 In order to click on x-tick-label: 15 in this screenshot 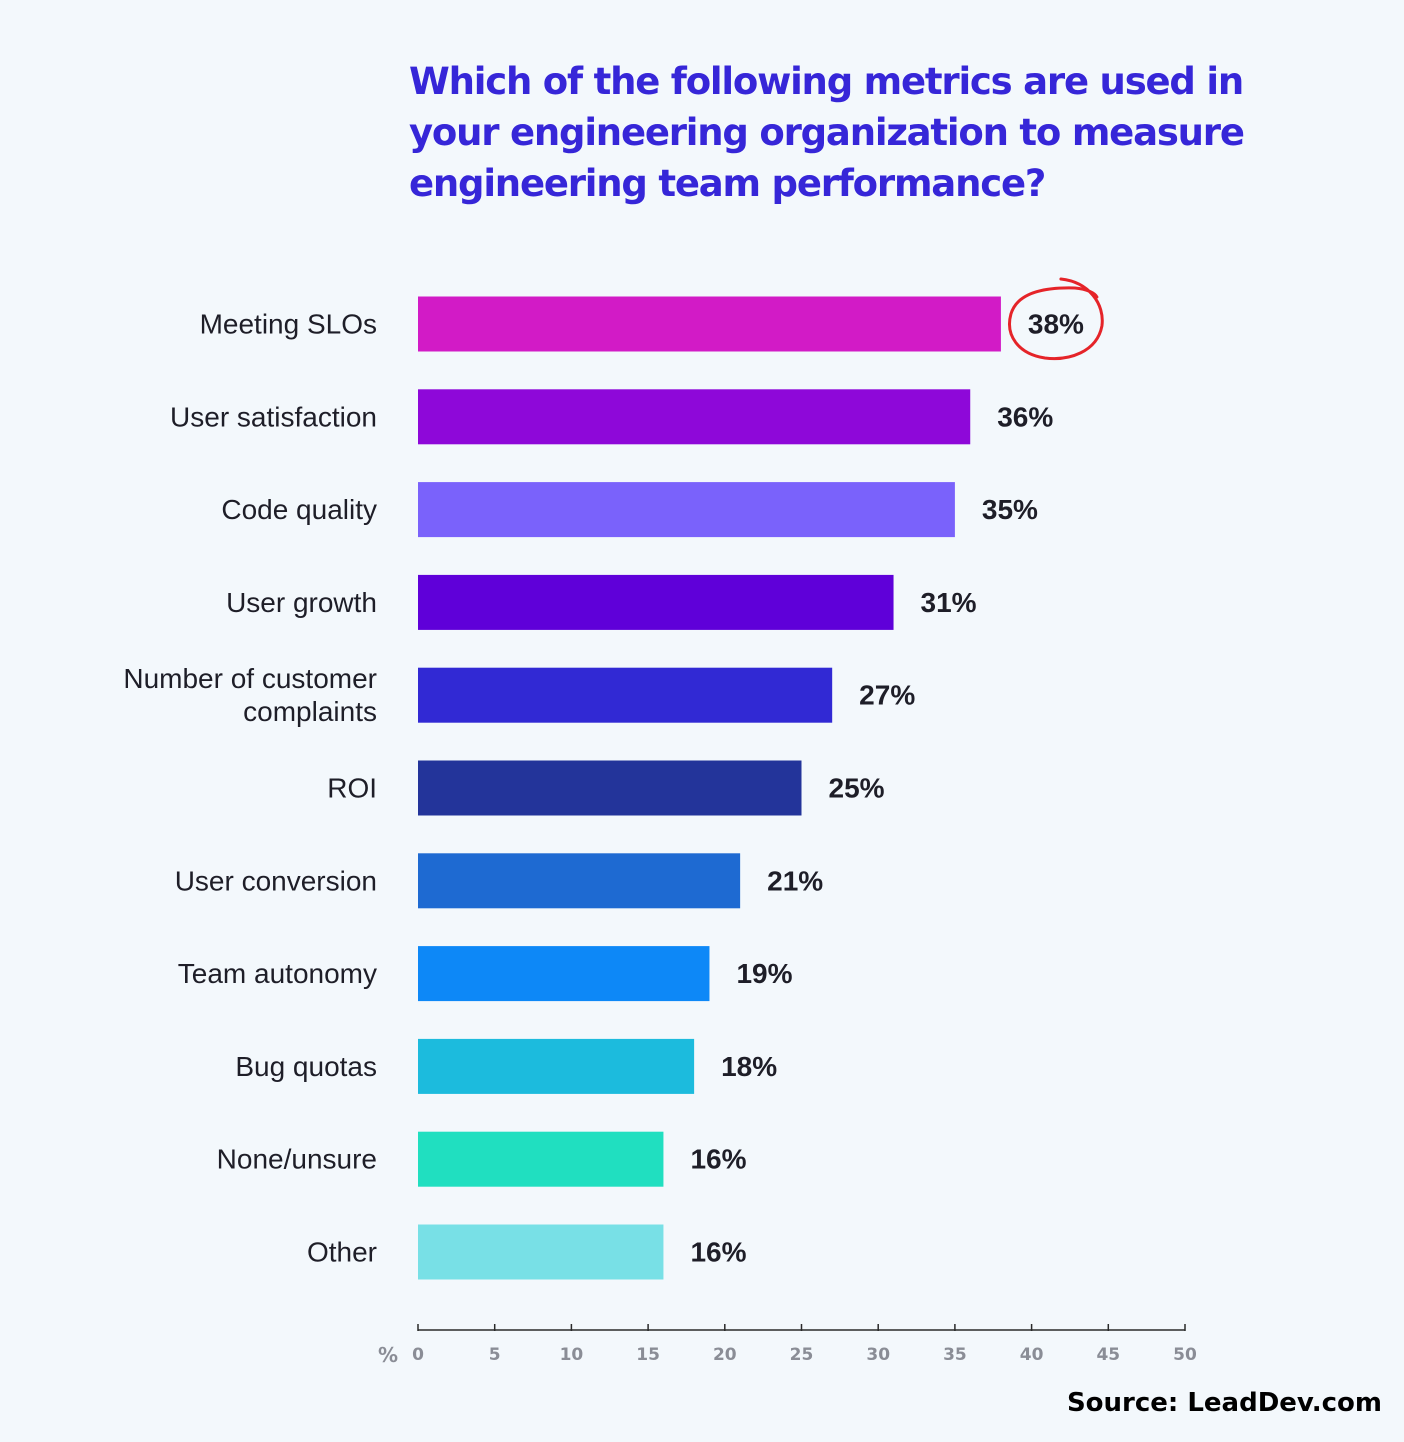, I will do `click(648, 1355)`.